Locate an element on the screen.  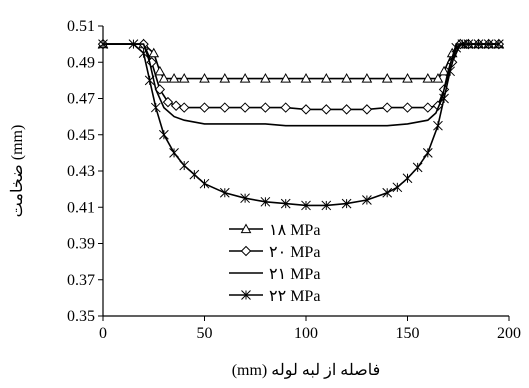
x-tick-label: 150 is located at coordinates (408, 333).